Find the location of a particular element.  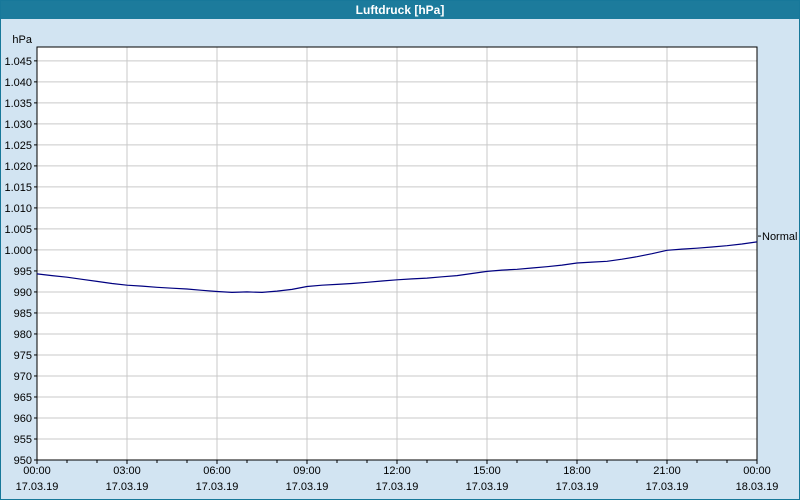

x-tick-time: 12:00 is located at coordinates (397, 471).